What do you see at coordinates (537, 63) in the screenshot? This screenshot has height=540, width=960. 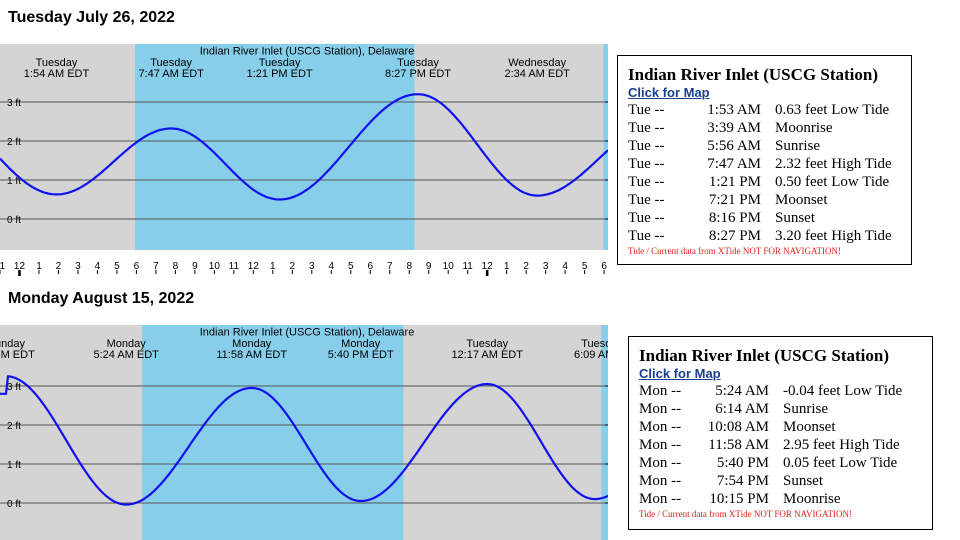 I see `extreme-day-label: Wednesday` at bounding box center [537, 63].